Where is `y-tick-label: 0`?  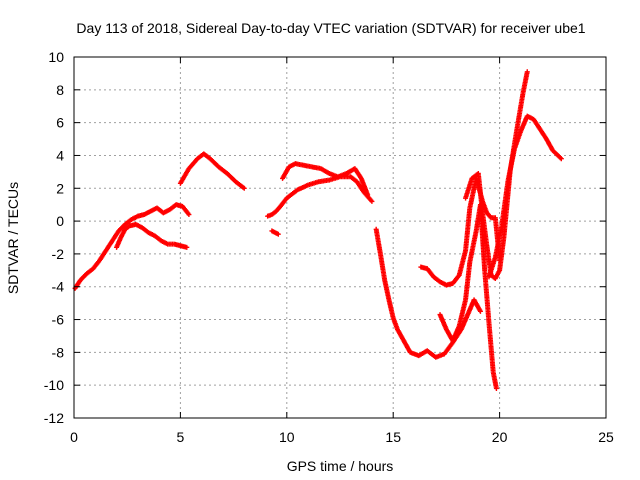 y-tick-label: 0 is located at coordinates (60, 221).